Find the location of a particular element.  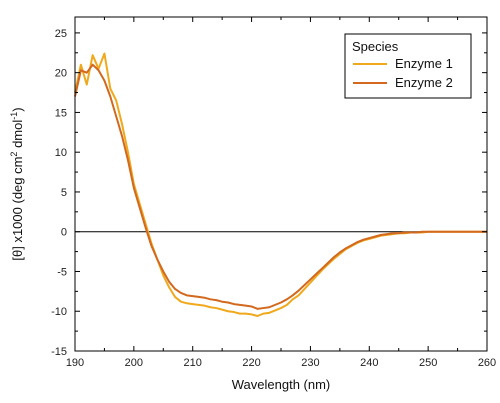

y-axis-label-part: [θ] x1000 (deg cm is located at coordinates (17, 209).